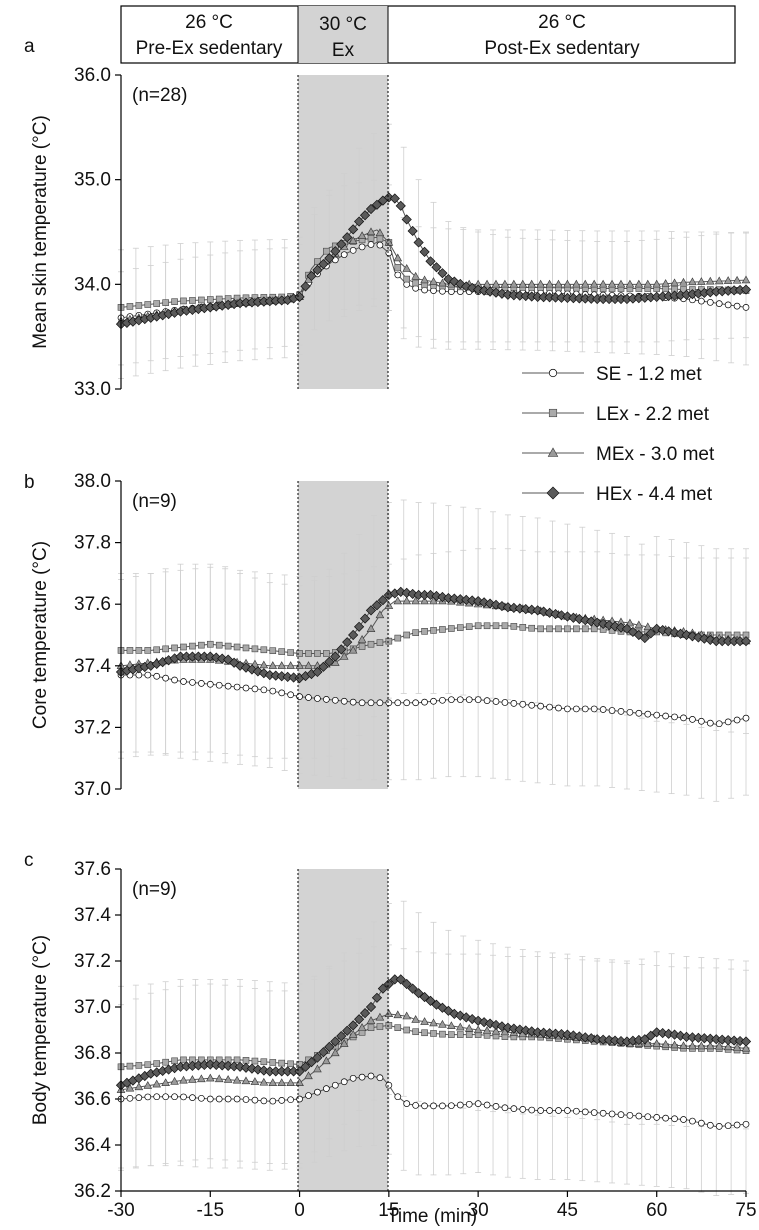 The image size is (759, 1230). Describe the element at coordinates (649, 374) in the screenshot. I see `legend-label-SE: SE - 1.2 met` at that location.